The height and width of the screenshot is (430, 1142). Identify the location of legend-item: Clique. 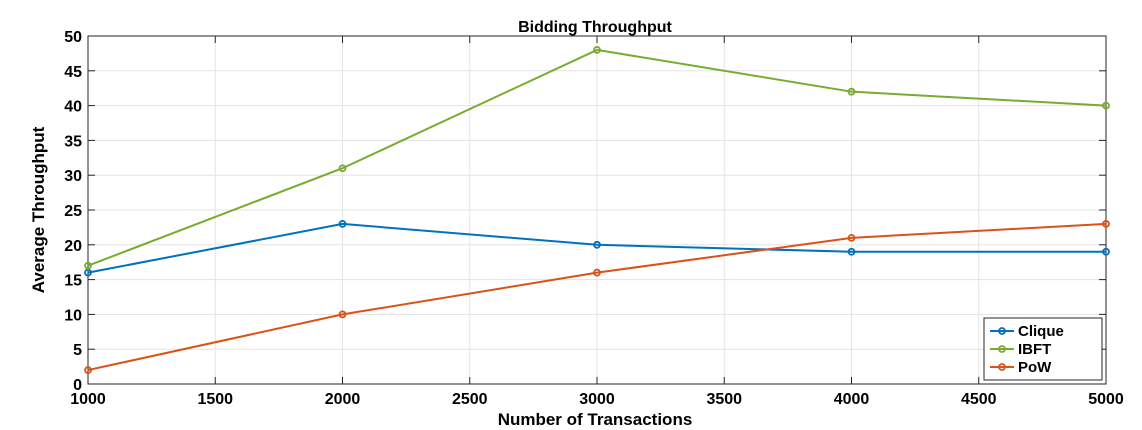
(1027, 331).